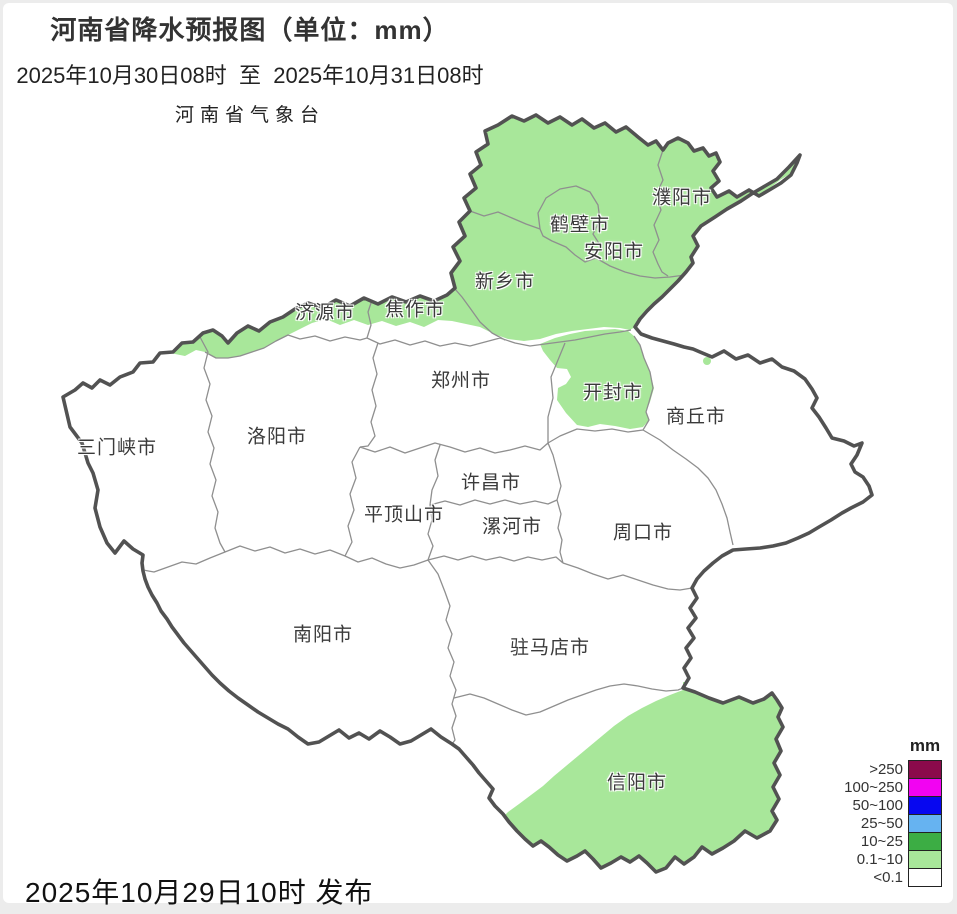 The image size is (957, 914). Describe the element at coordinates (491, 483) in the screenshot. I see `city-label-xuchang: 许昌市` at that location.